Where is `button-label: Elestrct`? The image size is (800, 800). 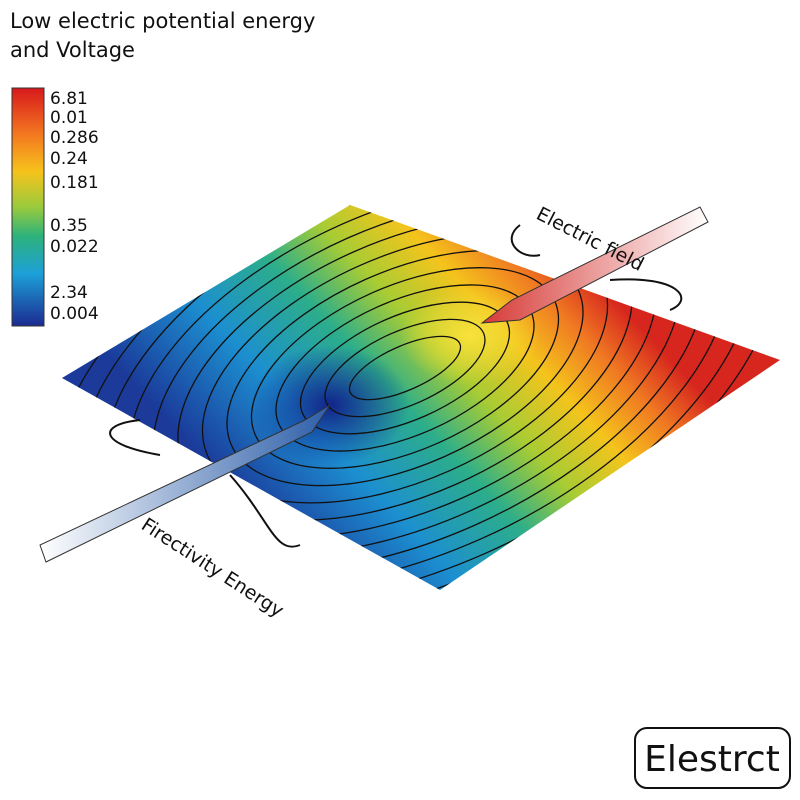 button-label: Elestrct is located at coordinates (712, 759).